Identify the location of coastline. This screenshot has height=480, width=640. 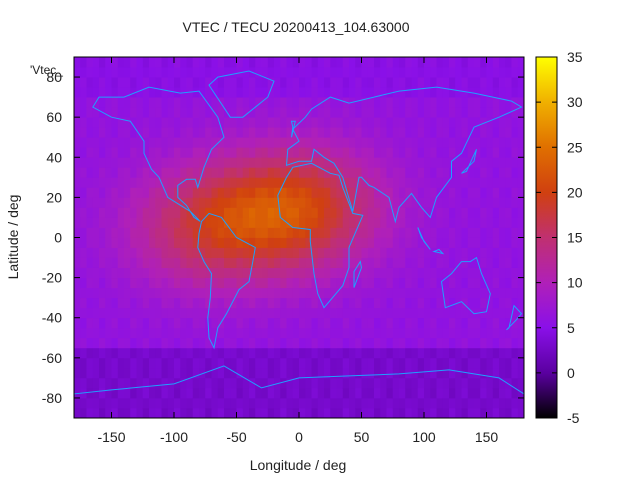
(320, 235).